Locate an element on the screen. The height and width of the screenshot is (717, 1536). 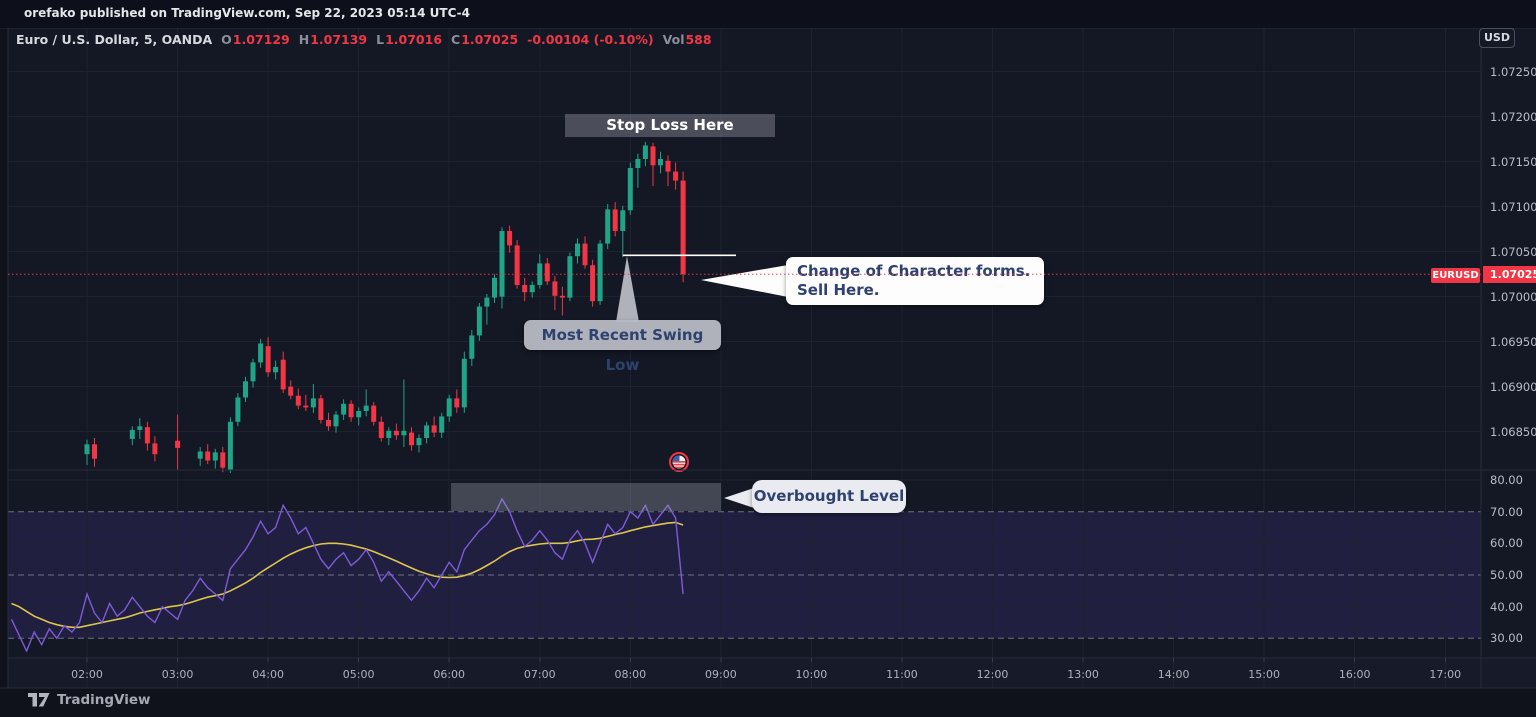
brand-name: TradingView is located at coordinates (104, 700).